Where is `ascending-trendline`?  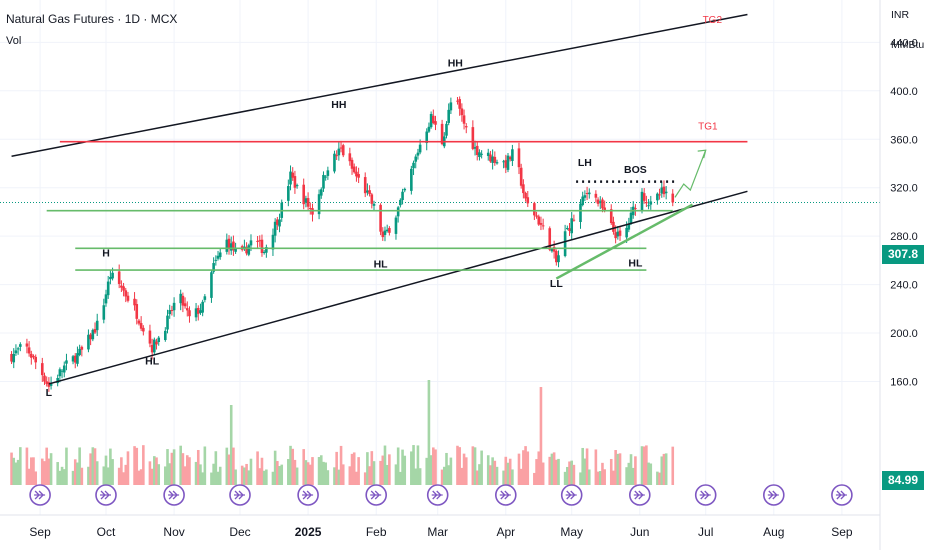 ascending-trendline is located at coordinates (624, 241).